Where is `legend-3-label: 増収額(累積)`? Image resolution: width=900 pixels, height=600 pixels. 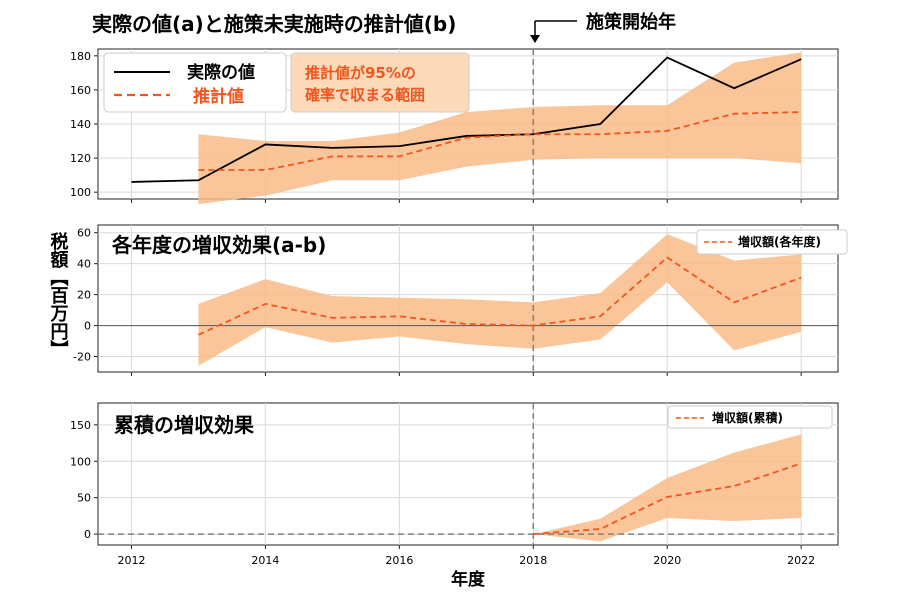
legend-3-label: 増収額(累積) is located at coordinates (747, 417).